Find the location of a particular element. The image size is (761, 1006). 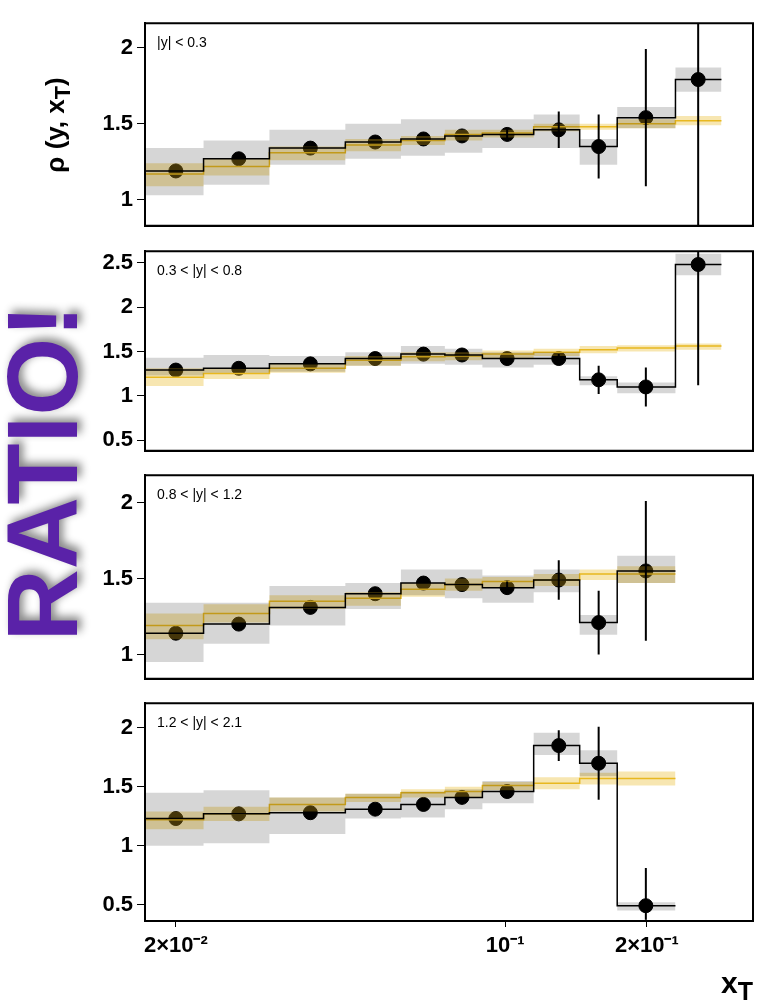

annotation: 1.2 < |y| < 2.1 is located at coordinates (200, 722).